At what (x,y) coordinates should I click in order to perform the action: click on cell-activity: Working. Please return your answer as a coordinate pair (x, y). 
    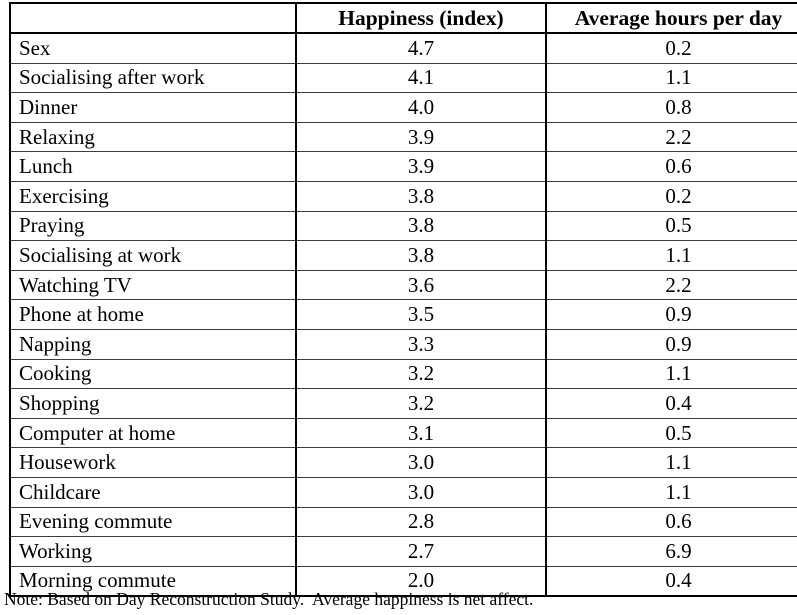
    Looking at the image, I should click on (153, 551).